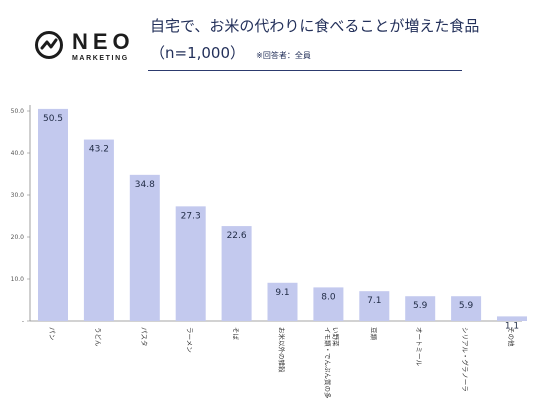  What do you see at coordinates (315, 26) in the screenshot?
I see `chart-title: 自宅で、お米の代わりに食べることが増えた食品` at bounding box center [315, 26].